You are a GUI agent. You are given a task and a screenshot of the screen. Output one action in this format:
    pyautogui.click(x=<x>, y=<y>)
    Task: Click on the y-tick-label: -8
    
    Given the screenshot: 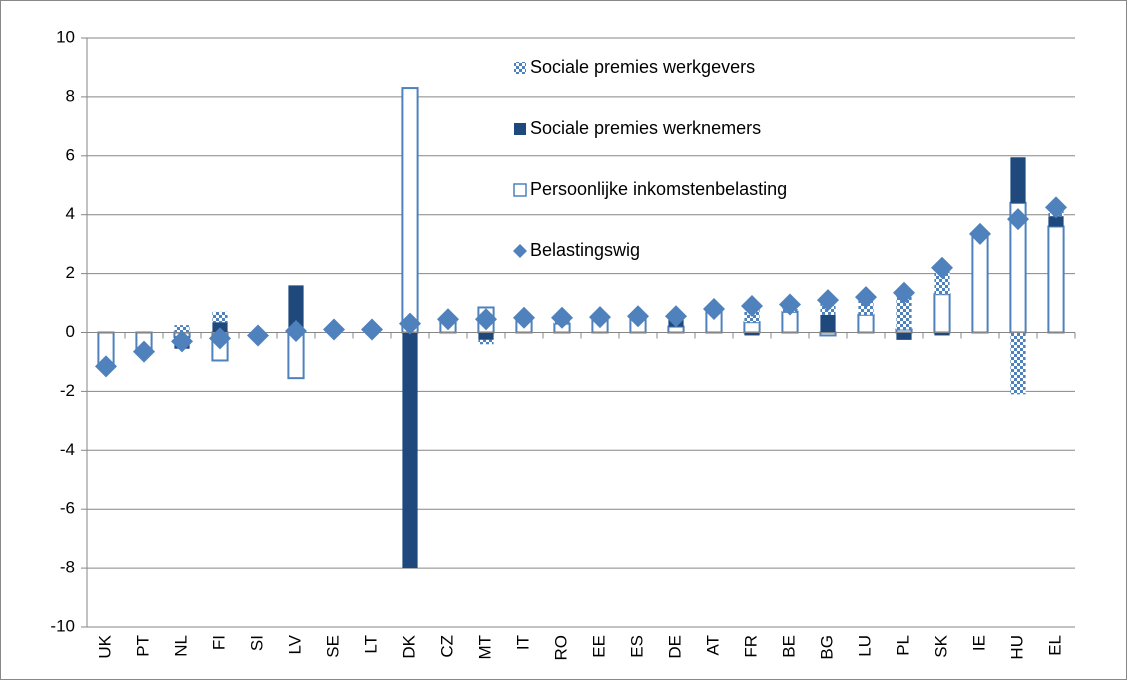 What is the action you would take?
    pyautogui.click(x=67, y=567)
    